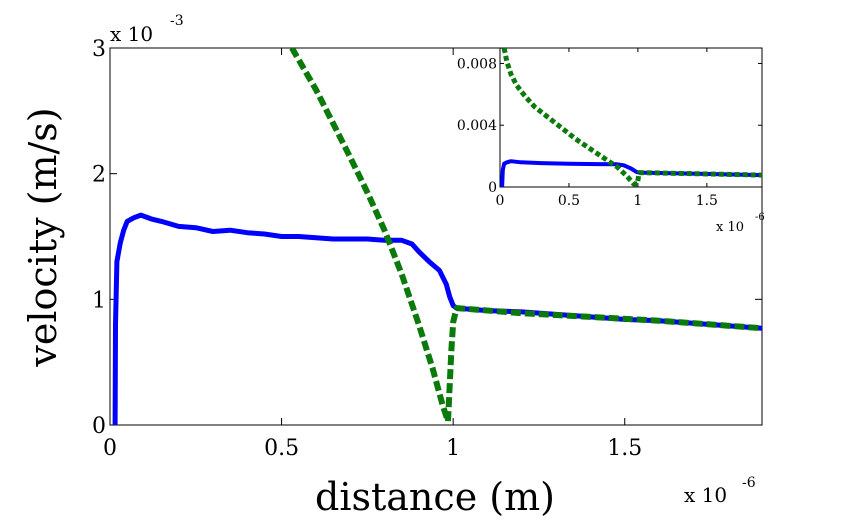 This screenshot has height=524, width=841. I want to click on main-x-tick-label-0: 0, so click(110, 448).